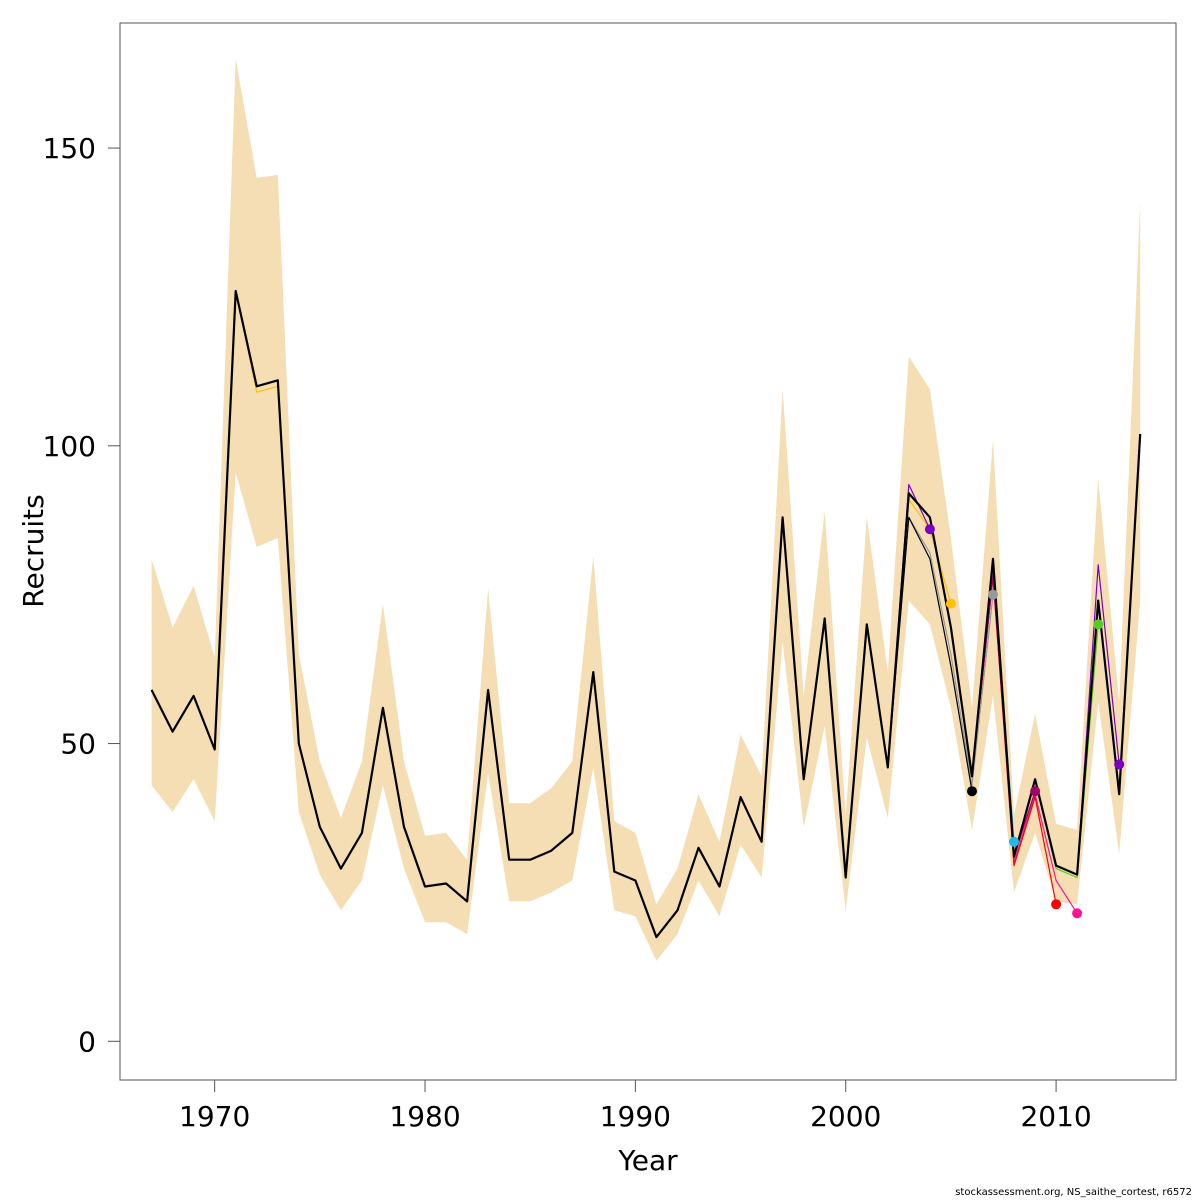 This screenshot has width=1200, height=1200. Describe the element at coordinates (1014, 841) in the screenshot. I see `retro-endpoint-2008` at that location.